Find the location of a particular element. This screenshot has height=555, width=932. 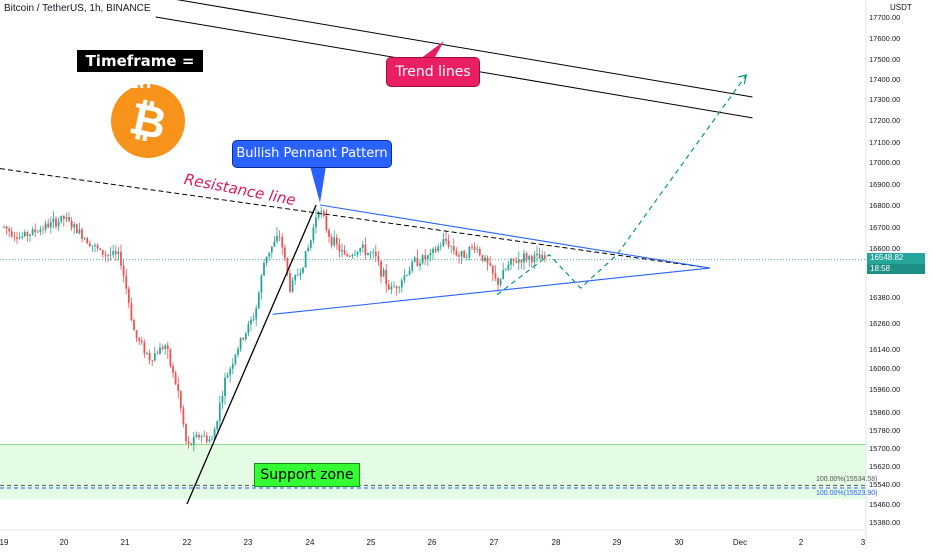

x-tick-label: 3 is located at coordinates (863, 542).